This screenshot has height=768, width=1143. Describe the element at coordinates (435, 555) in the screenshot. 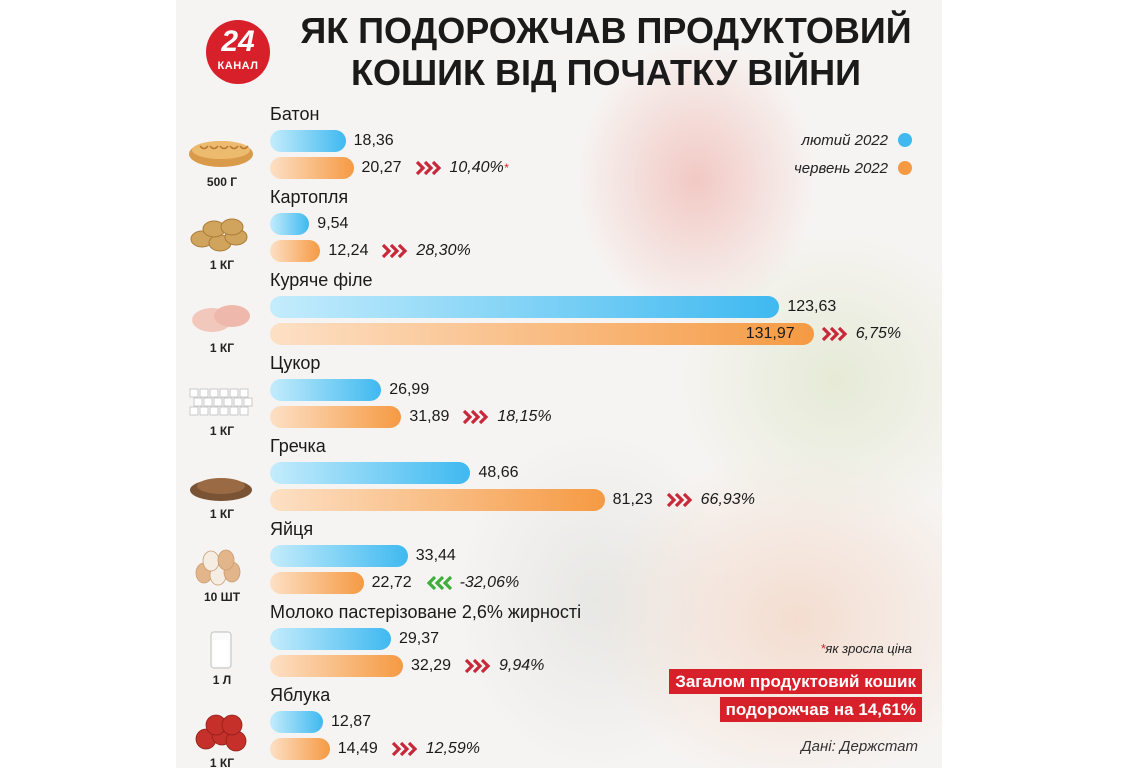

I see `value-feb-5: 33,44` at that location.